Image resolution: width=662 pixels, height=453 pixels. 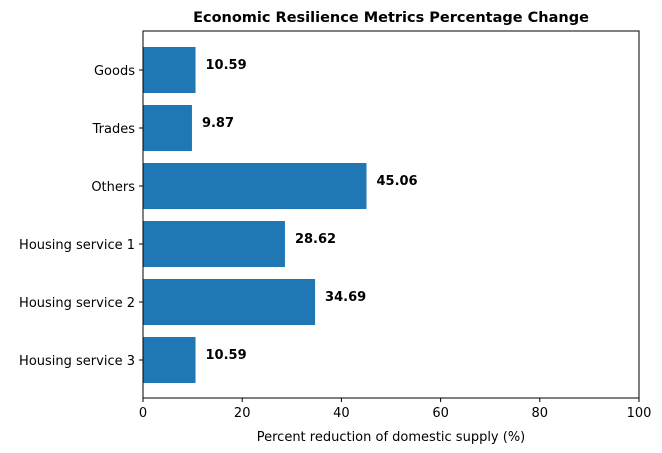 I want to click on data-label-2: 45.06, so click(x=396, y=181).